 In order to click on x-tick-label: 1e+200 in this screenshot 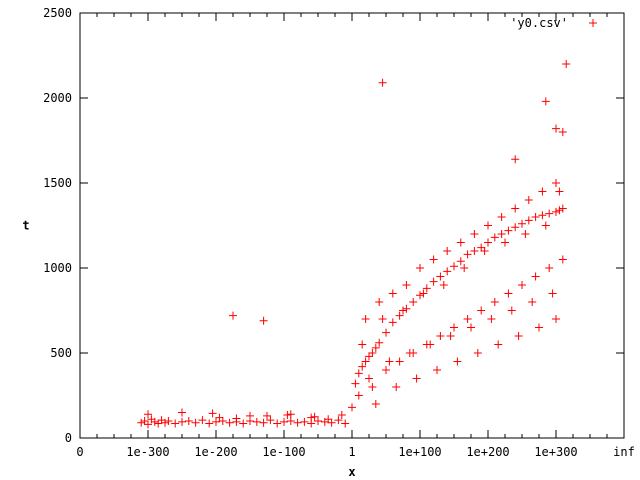, I will do `click(487, 452)`.